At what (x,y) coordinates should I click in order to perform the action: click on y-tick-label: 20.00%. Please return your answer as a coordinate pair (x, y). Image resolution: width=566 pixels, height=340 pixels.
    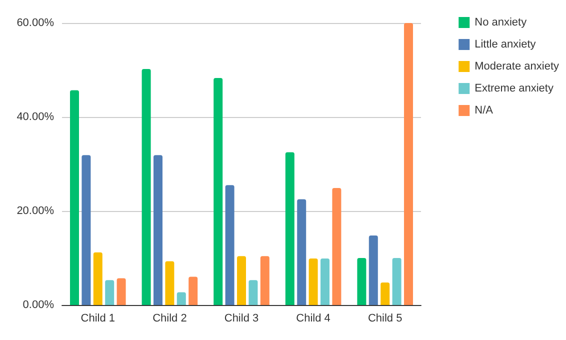
    Looking at the image, I should click on (35, 211).